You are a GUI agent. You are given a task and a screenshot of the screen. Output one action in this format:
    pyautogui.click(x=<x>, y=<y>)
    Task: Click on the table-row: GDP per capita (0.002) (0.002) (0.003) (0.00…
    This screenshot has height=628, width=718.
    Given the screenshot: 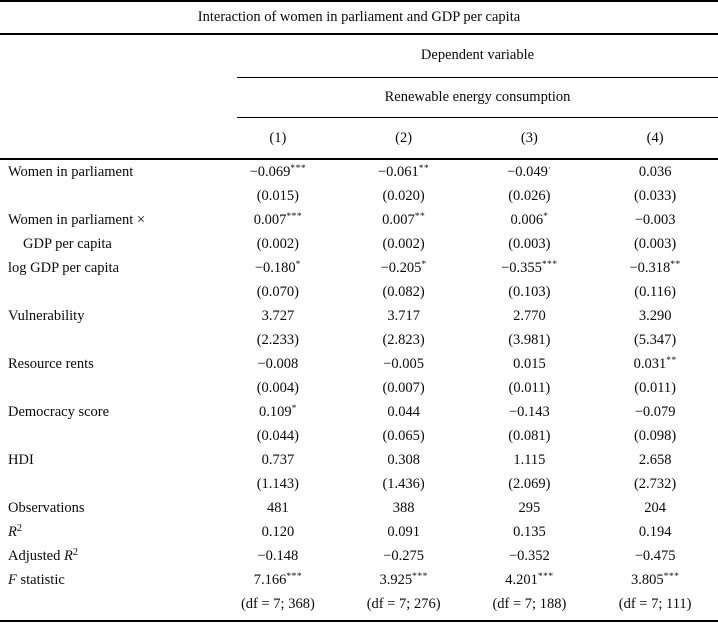 What is the action you would take?
    pyautogui.click(x=359, y=244)
    